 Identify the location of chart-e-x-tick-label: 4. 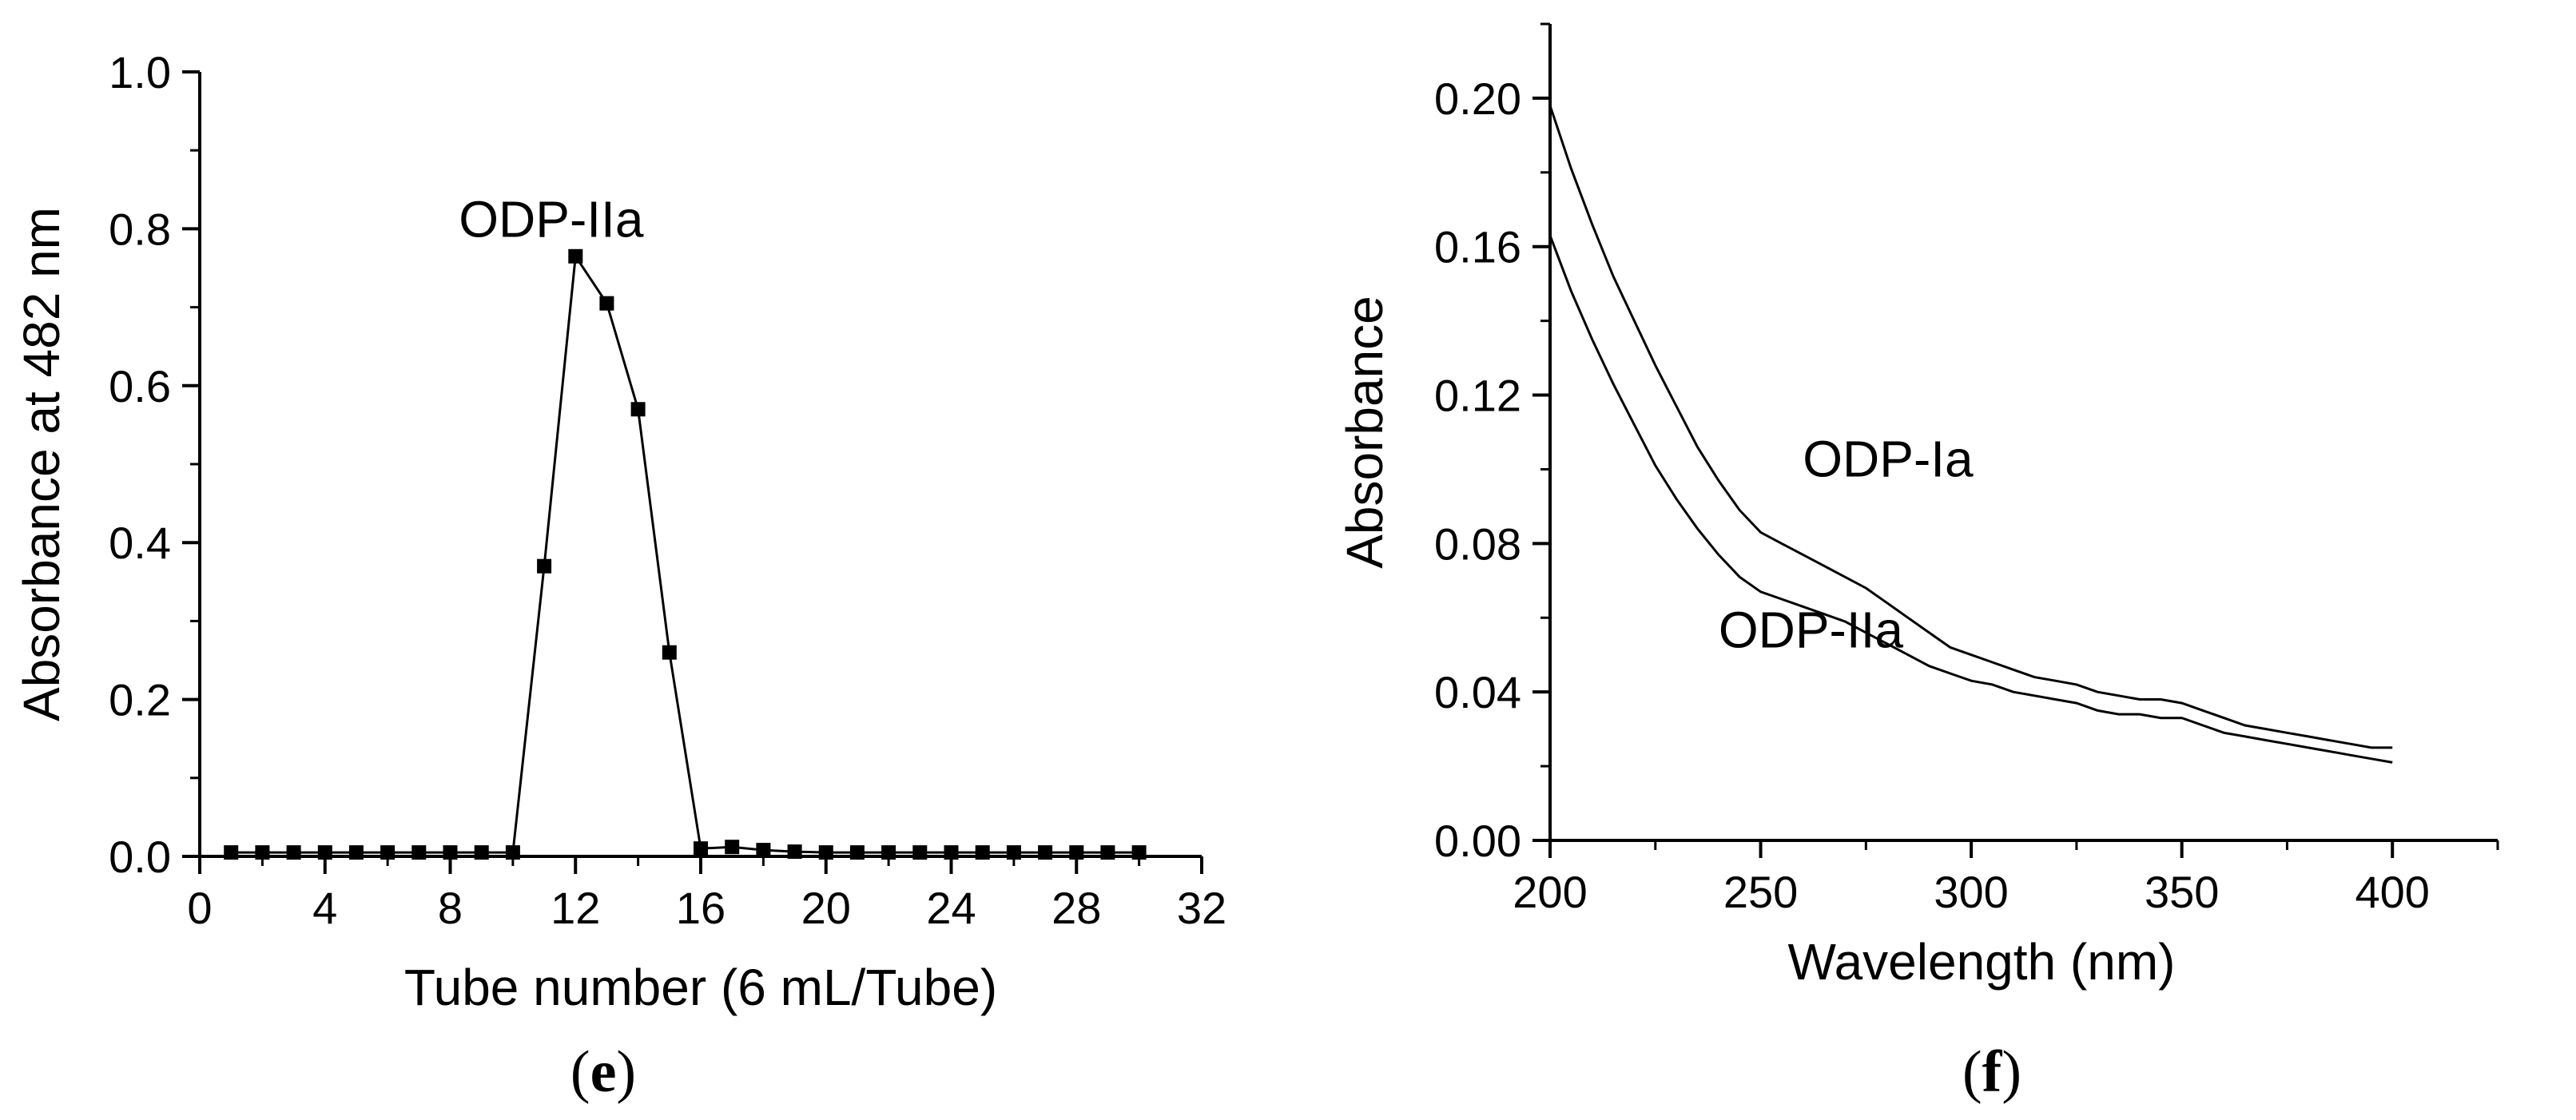
(324, 908).